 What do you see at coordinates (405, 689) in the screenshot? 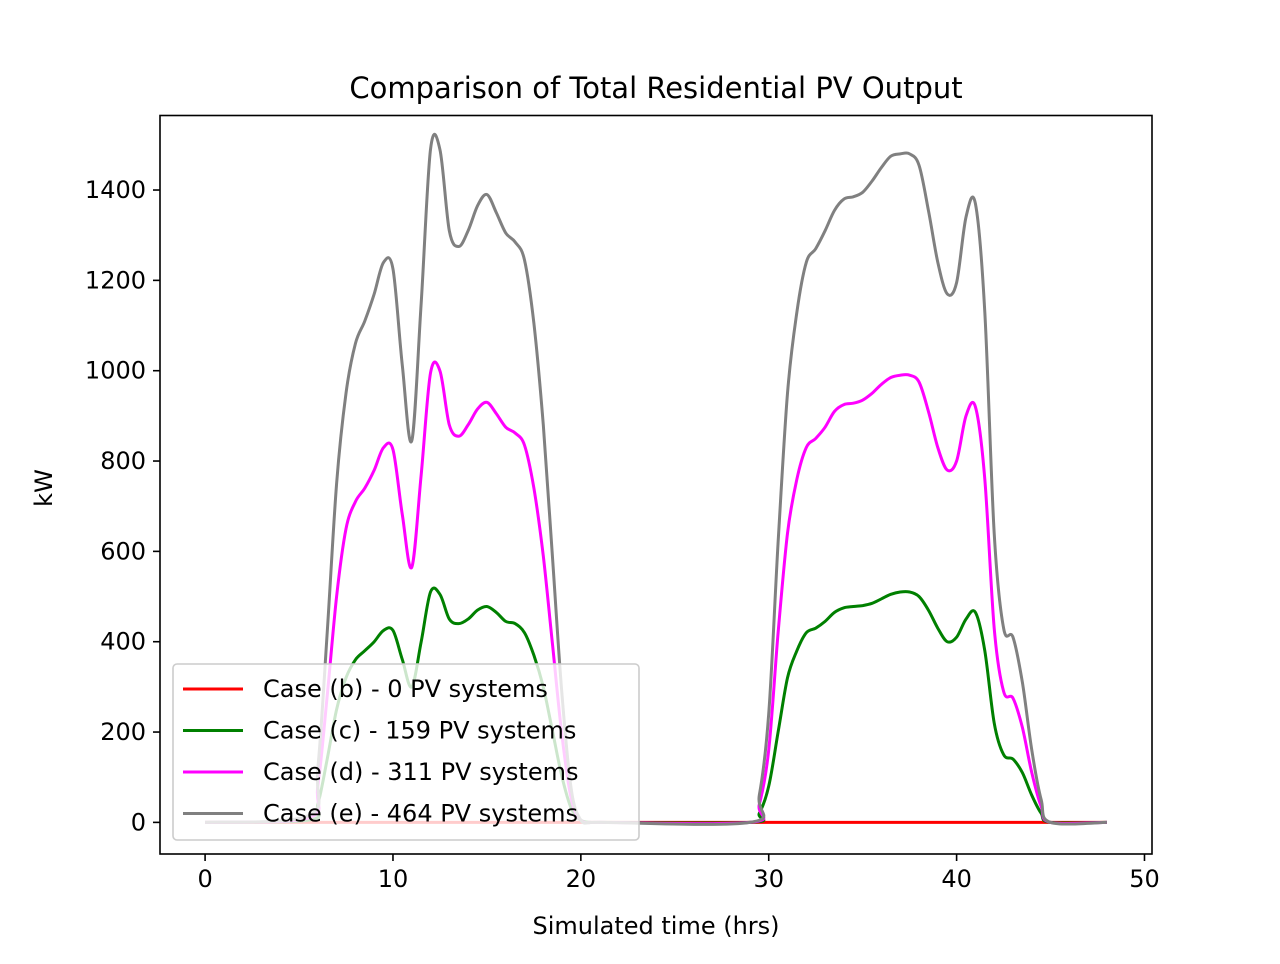
I see `legend-label-1: Case (b) - 0 PV systems` at bounding box center [405, 689].